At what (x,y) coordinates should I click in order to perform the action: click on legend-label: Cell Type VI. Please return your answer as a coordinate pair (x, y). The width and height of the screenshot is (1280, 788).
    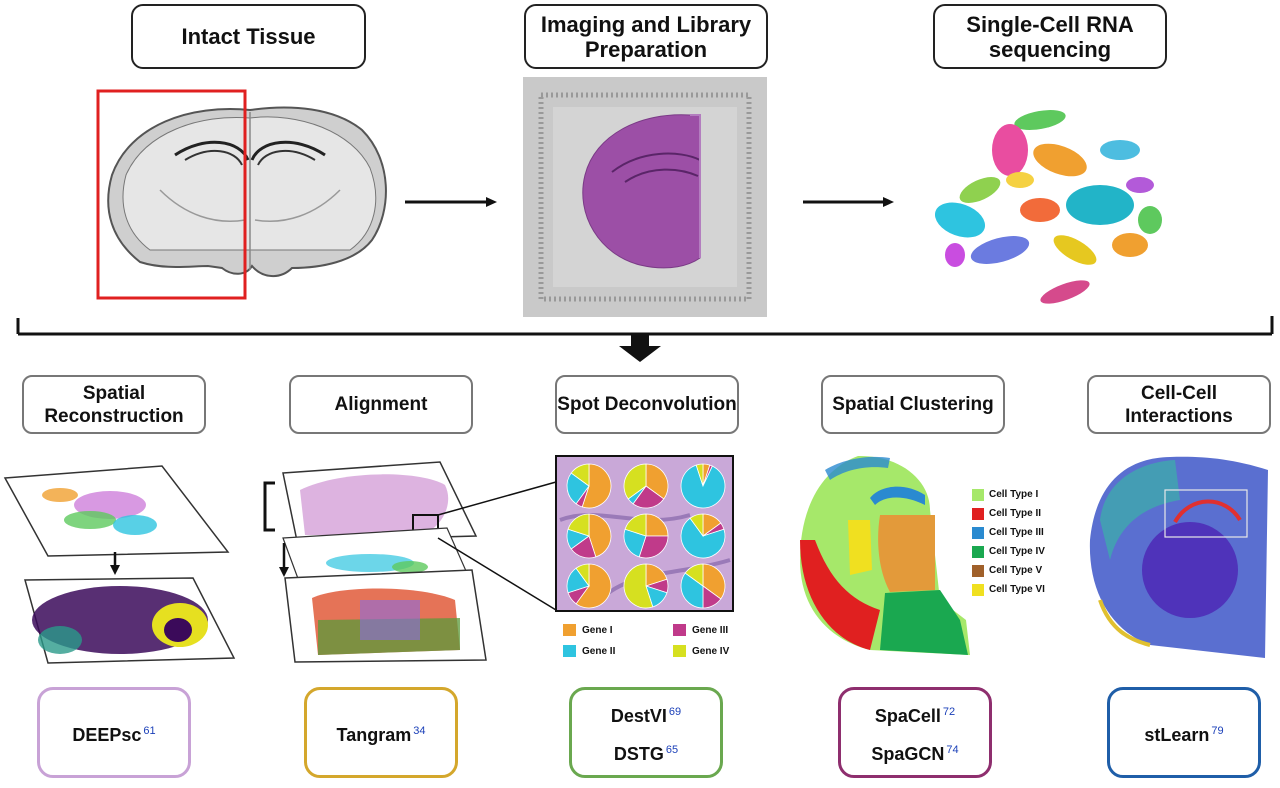
    Looking at the image, I should click on (1017, 589).